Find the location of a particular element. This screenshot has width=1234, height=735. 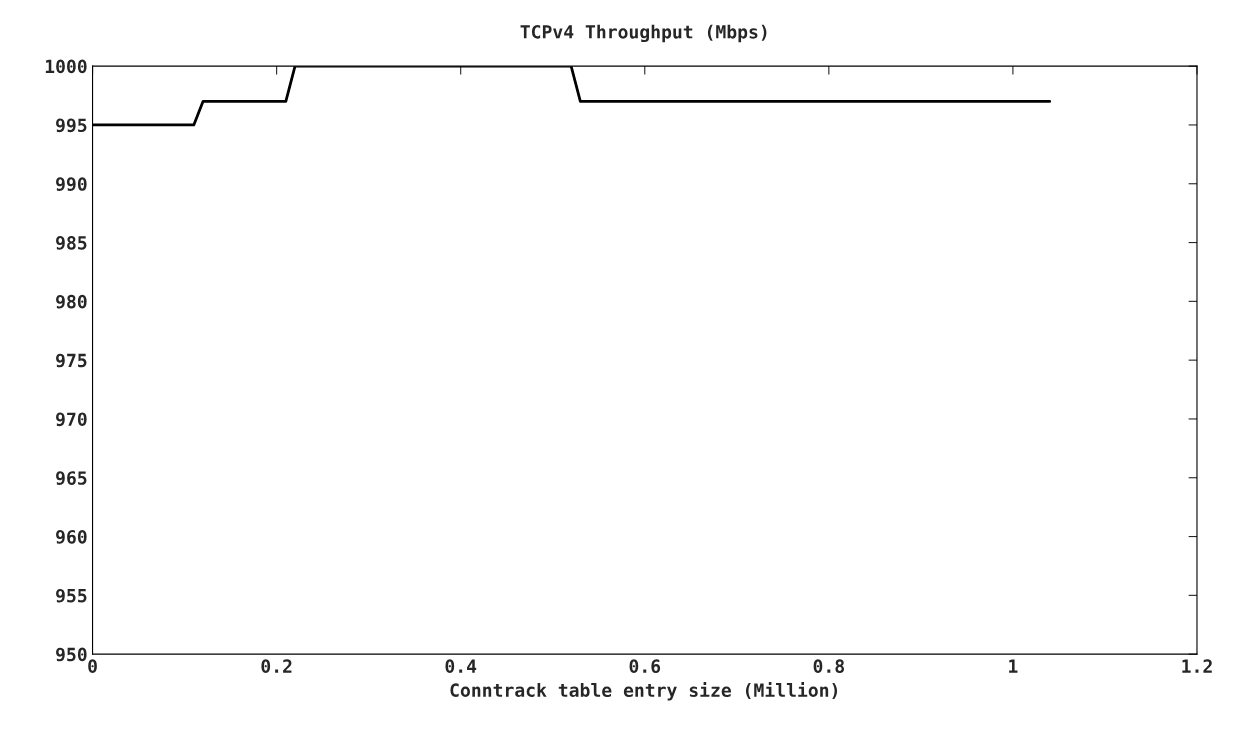

y-tick-label: 975 is located at coordinates (71, 360).